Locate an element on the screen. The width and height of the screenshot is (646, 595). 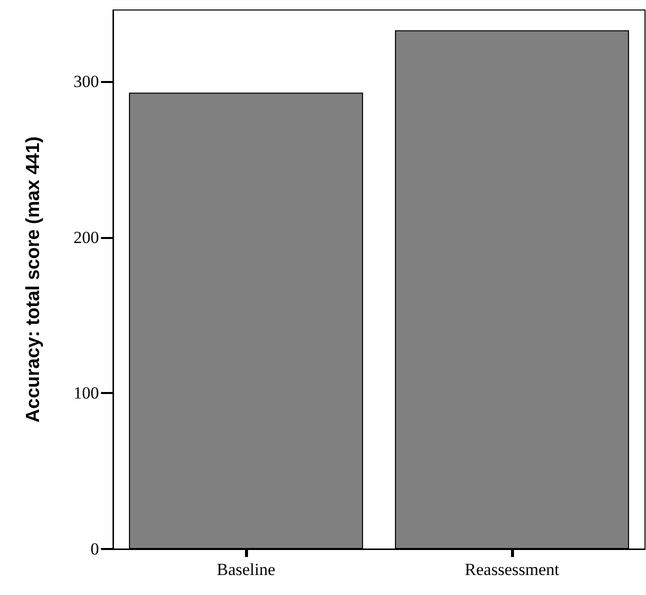
y-tick-label: 0 is located at coordinates (94, 549).